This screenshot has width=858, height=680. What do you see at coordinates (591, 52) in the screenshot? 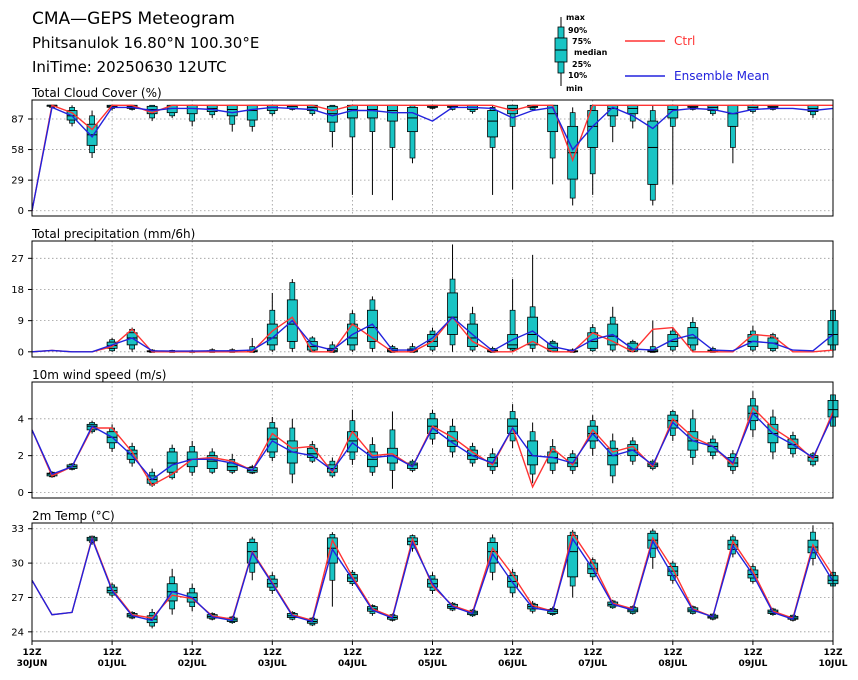
I see `legend-median: median` at bounding box center [591, 52].